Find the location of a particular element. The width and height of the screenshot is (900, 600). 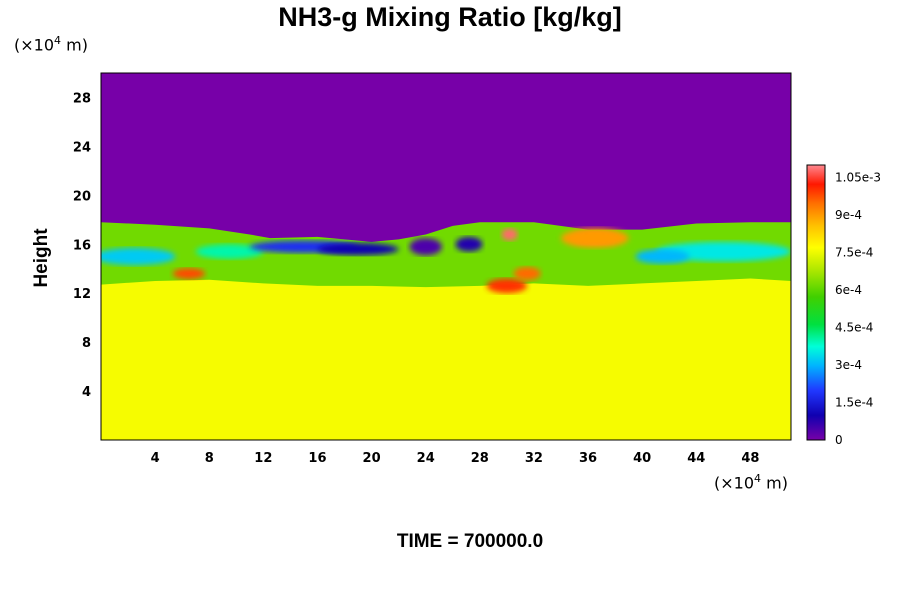

x-tick-label: 20 is located at coordinates (372, 458).